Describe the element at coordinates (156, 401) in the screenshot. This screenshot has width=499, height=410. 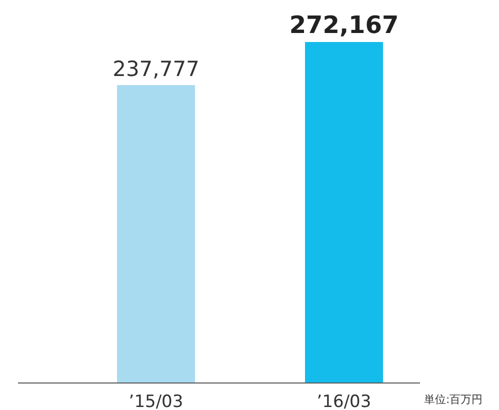
I see `x-tick-label: ’15/03` at that location.